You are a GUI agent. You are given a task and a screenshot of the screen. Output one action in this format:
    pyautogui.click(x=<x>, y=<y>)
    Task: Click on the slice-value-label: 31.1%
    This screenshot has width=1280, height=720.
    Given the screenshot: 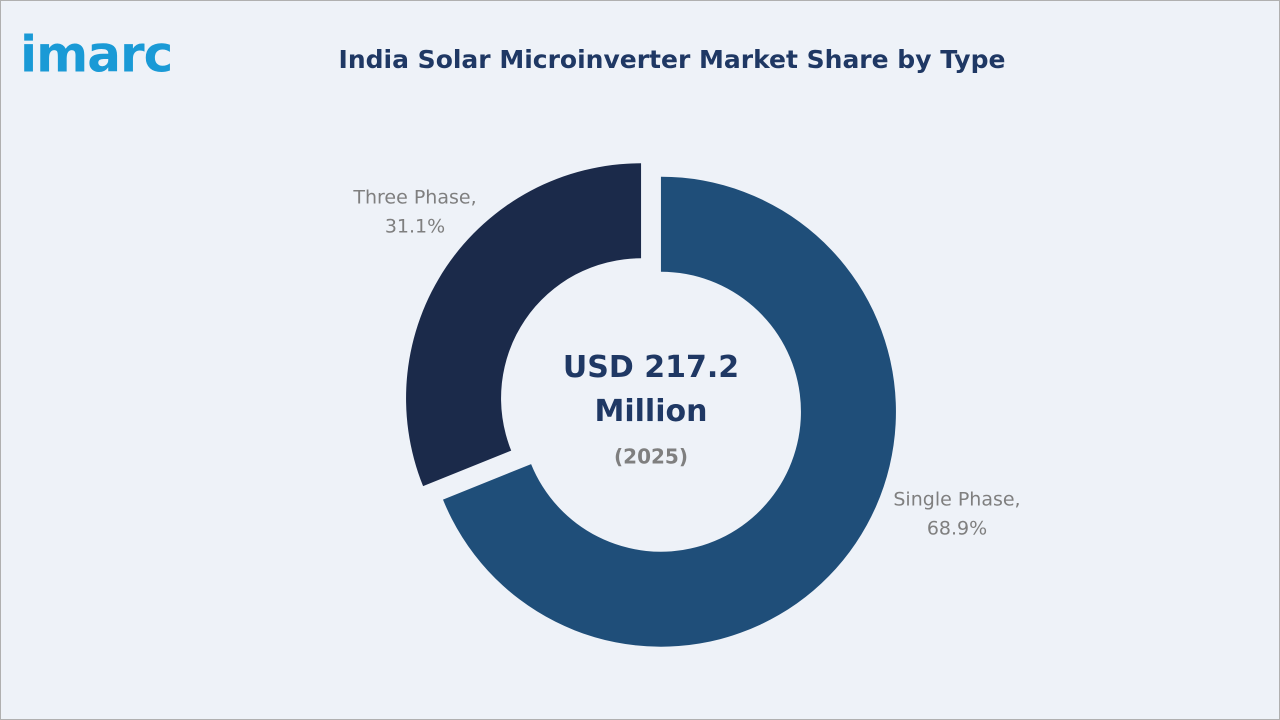 What is the action you would take?
    pyautogui.click(x=415, y=227)
    